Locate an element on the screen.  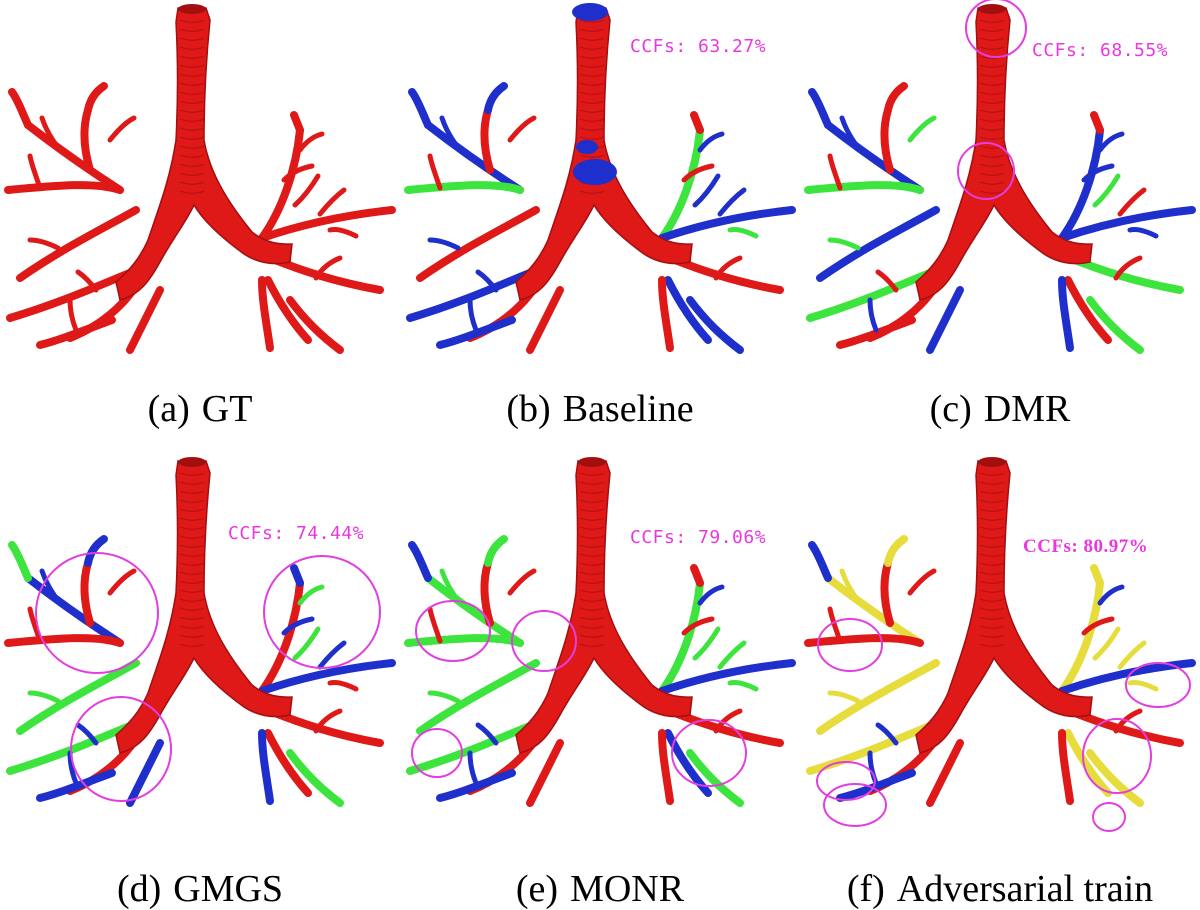
caption-letter: (b) is located at coordinates (528, 409).